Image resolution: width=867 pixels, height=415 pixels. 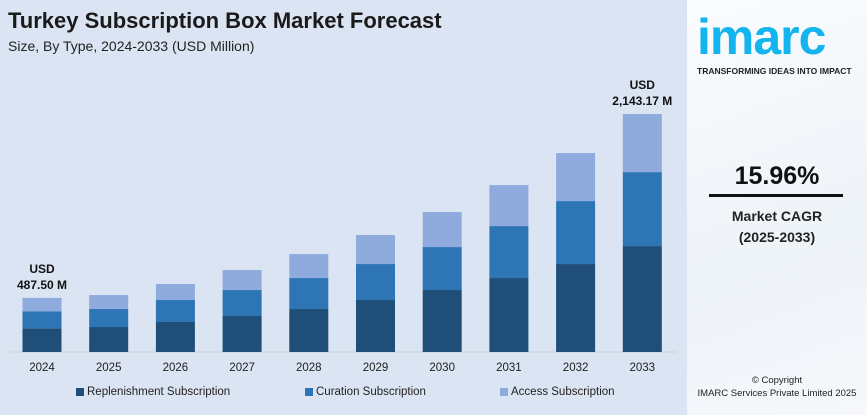 What do you see at coordinates (509, 368) in the screenshot?
I see `x-tick-label: 2031` at bounding box center [509, 368].